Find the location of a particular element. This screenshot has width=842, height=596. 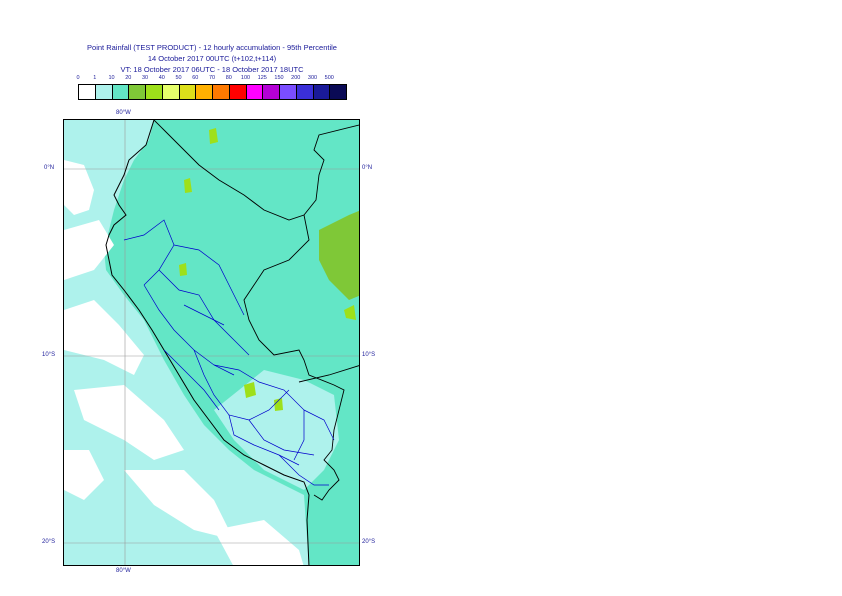

lat-label-right-1: 10°S is located at coordinates (369, 355).